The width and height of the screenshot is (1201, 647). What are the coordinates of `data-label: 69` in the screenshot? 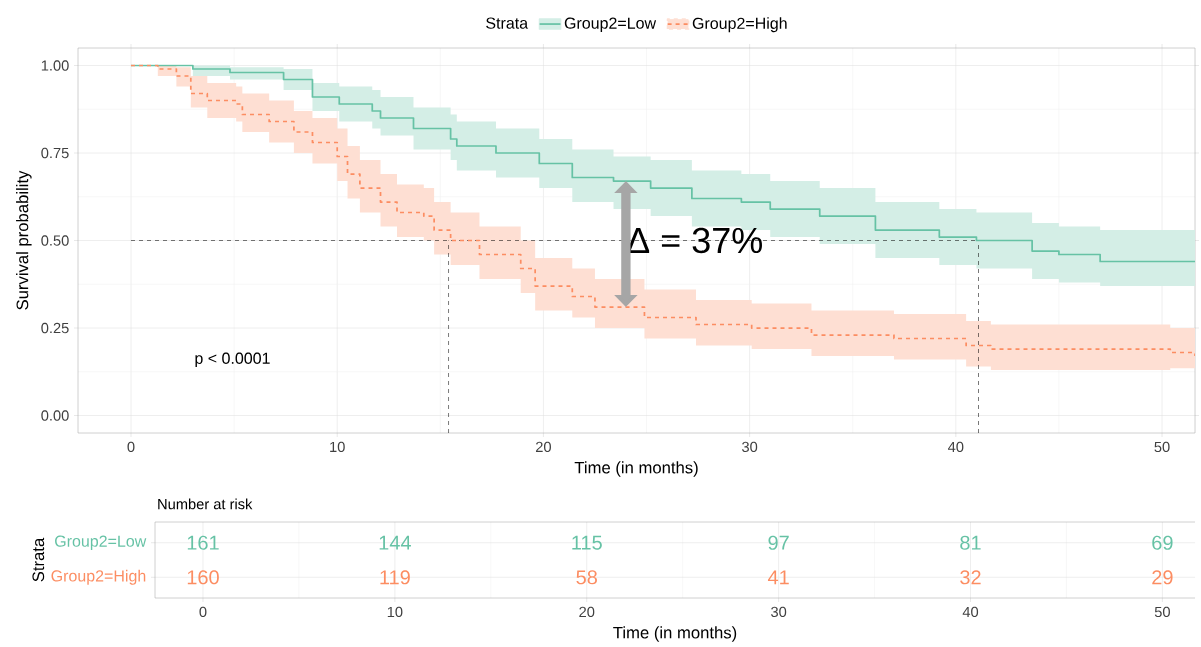 It's located at (1162, 542).